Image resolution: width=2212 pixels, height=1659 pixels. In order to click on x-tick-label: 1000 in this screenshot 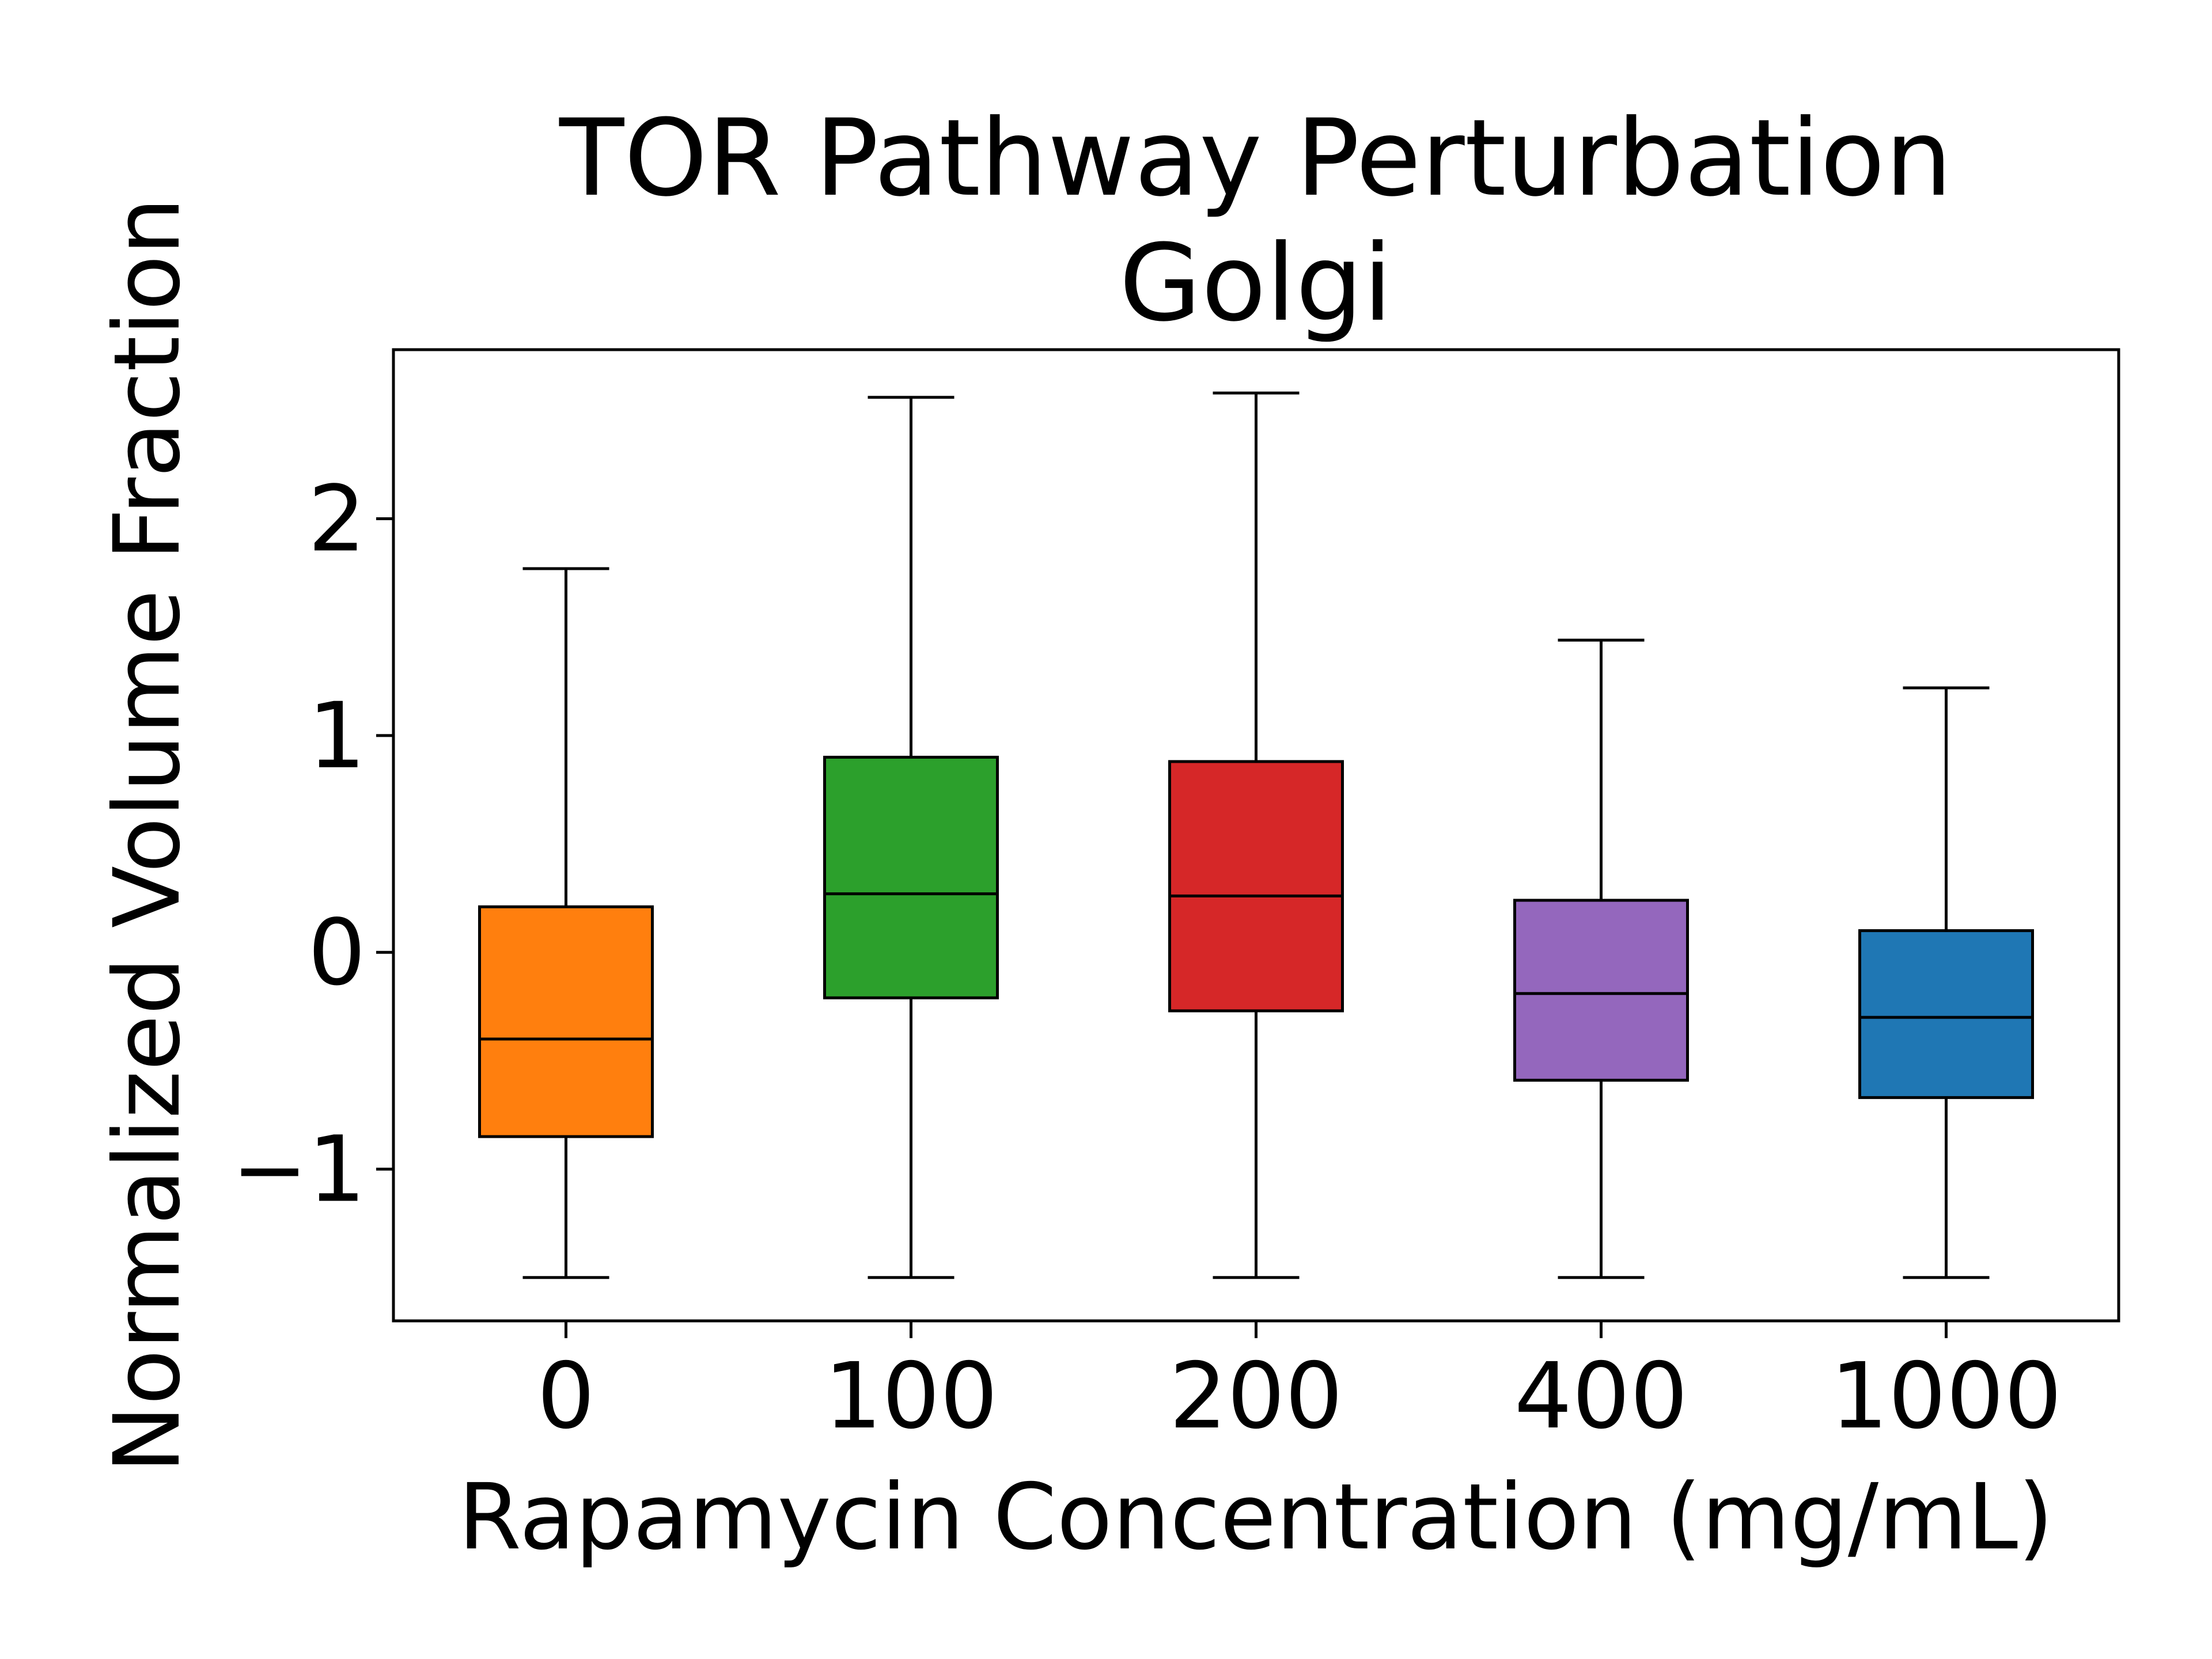, I will do `click(1946, 1396)`.